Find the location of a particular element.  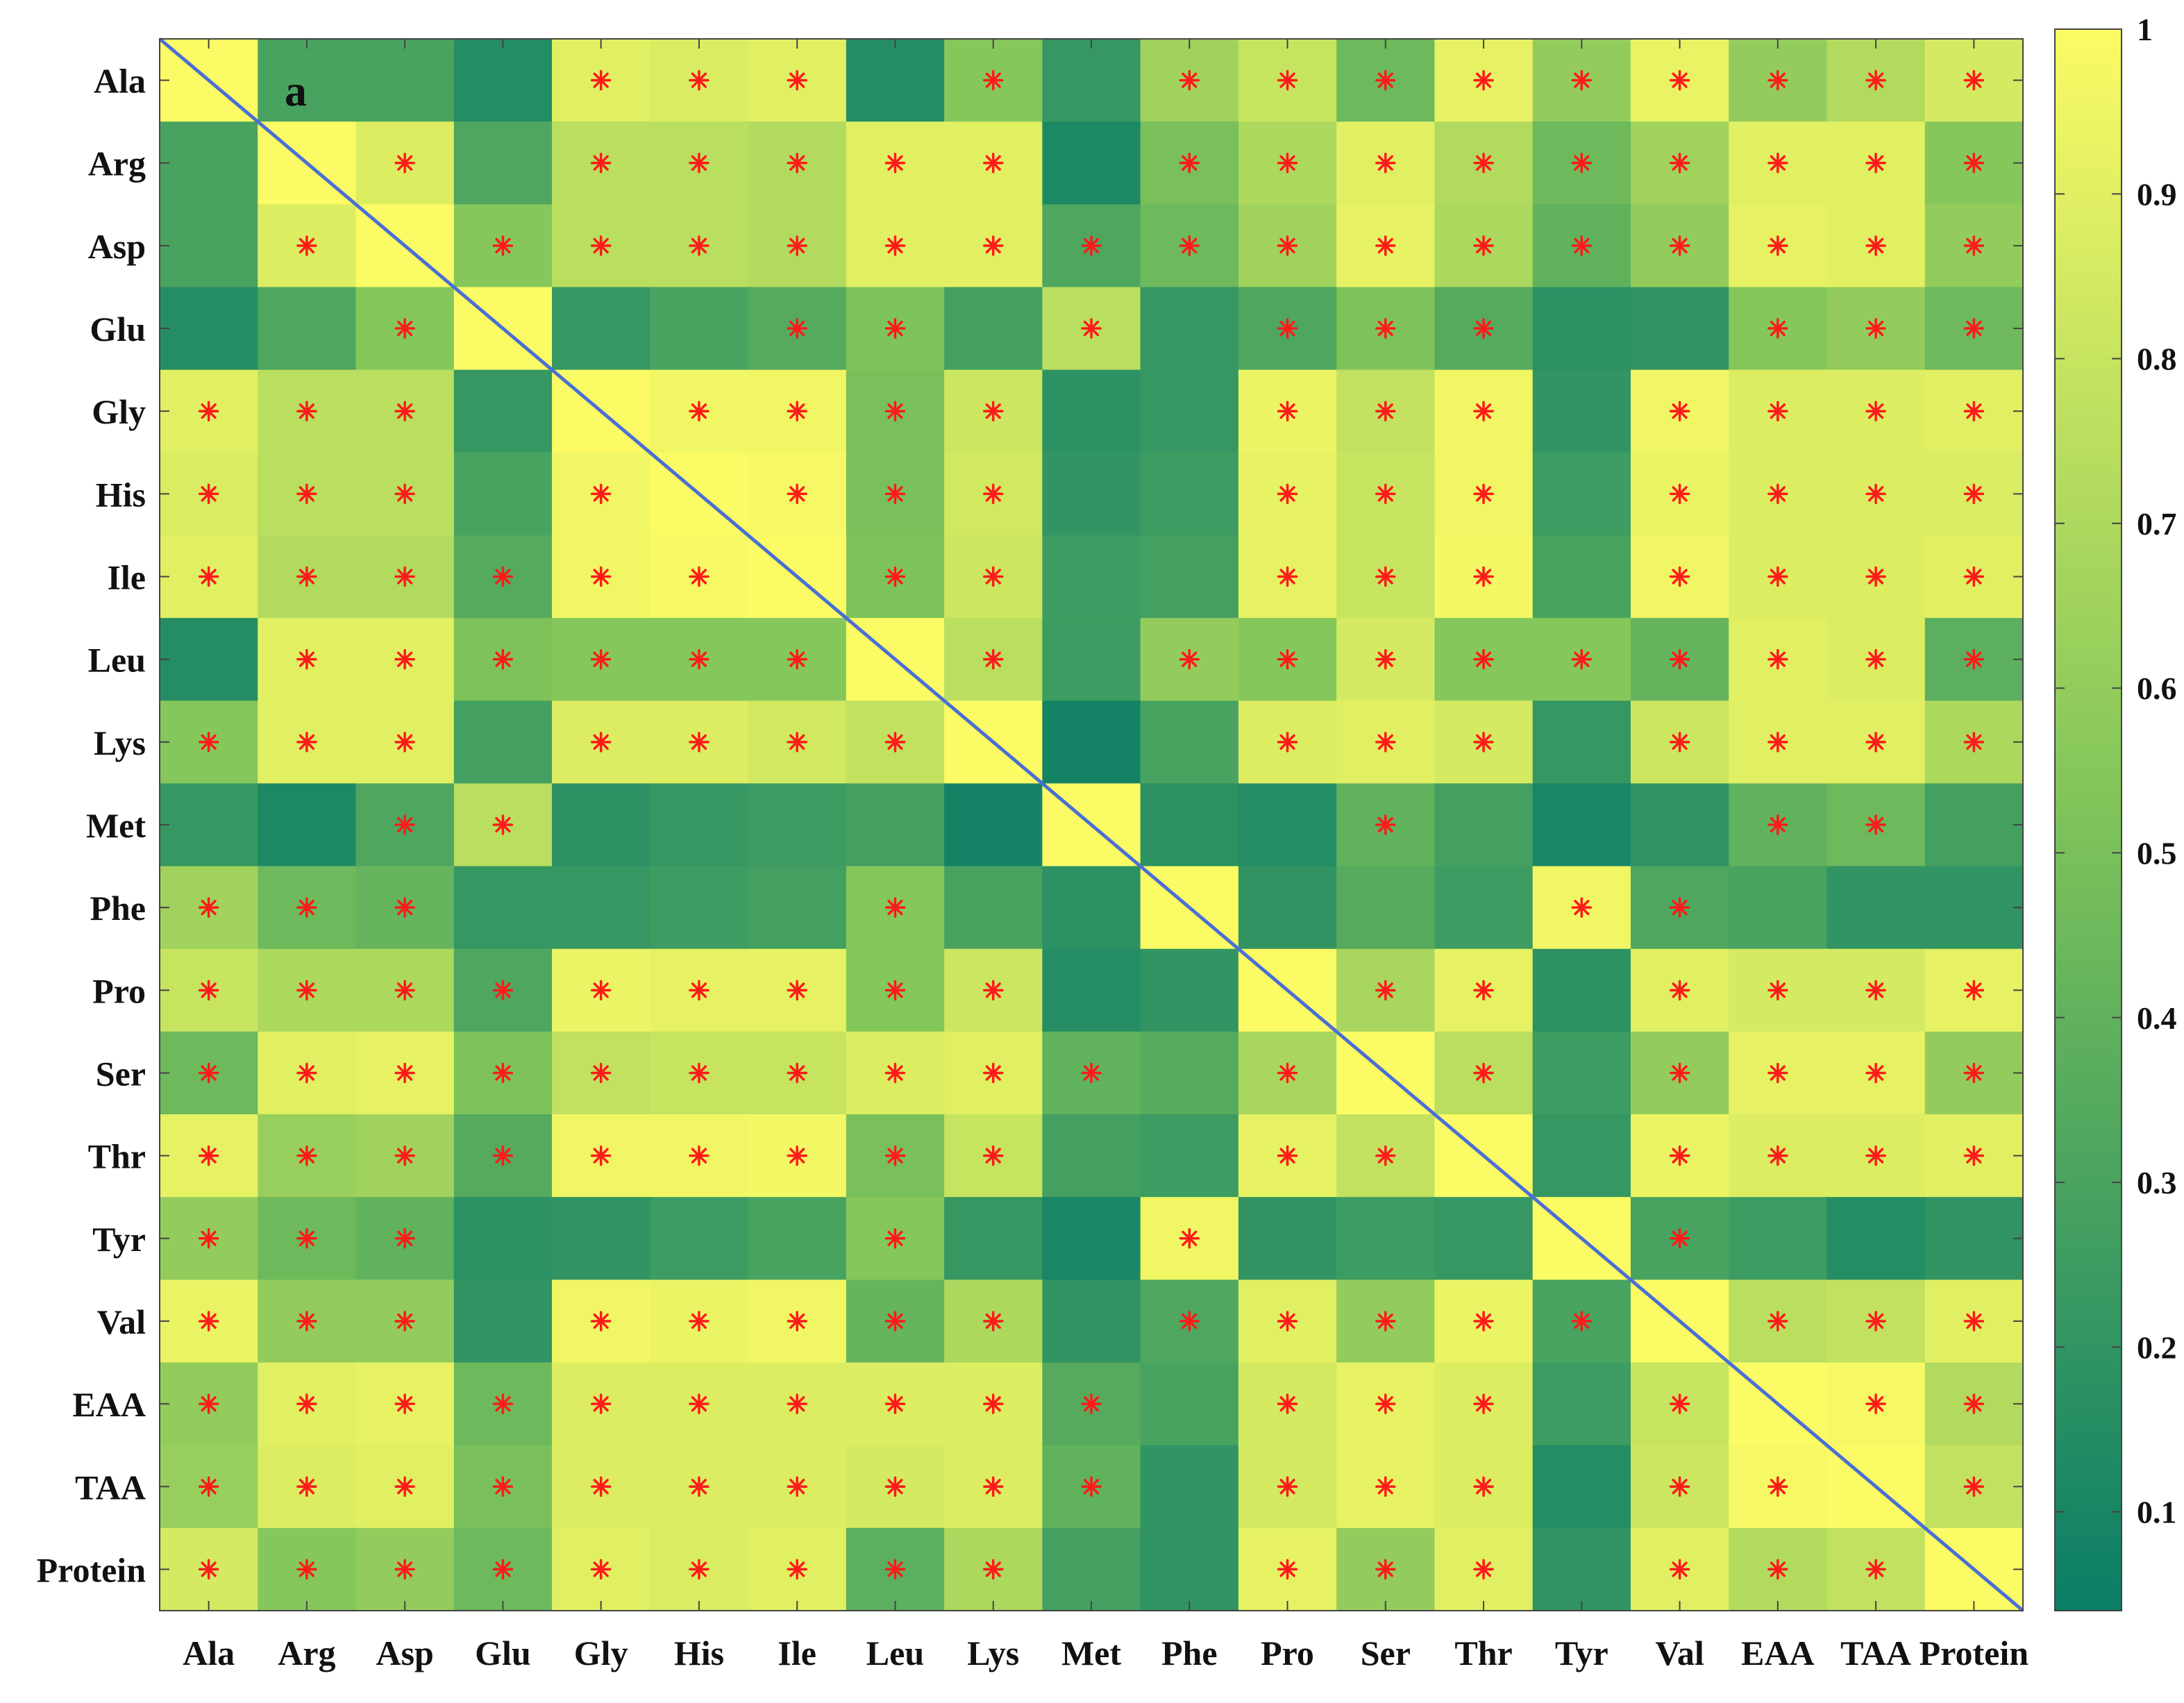

significance-star-thr-taa is located at coordinates (1876, 1155).